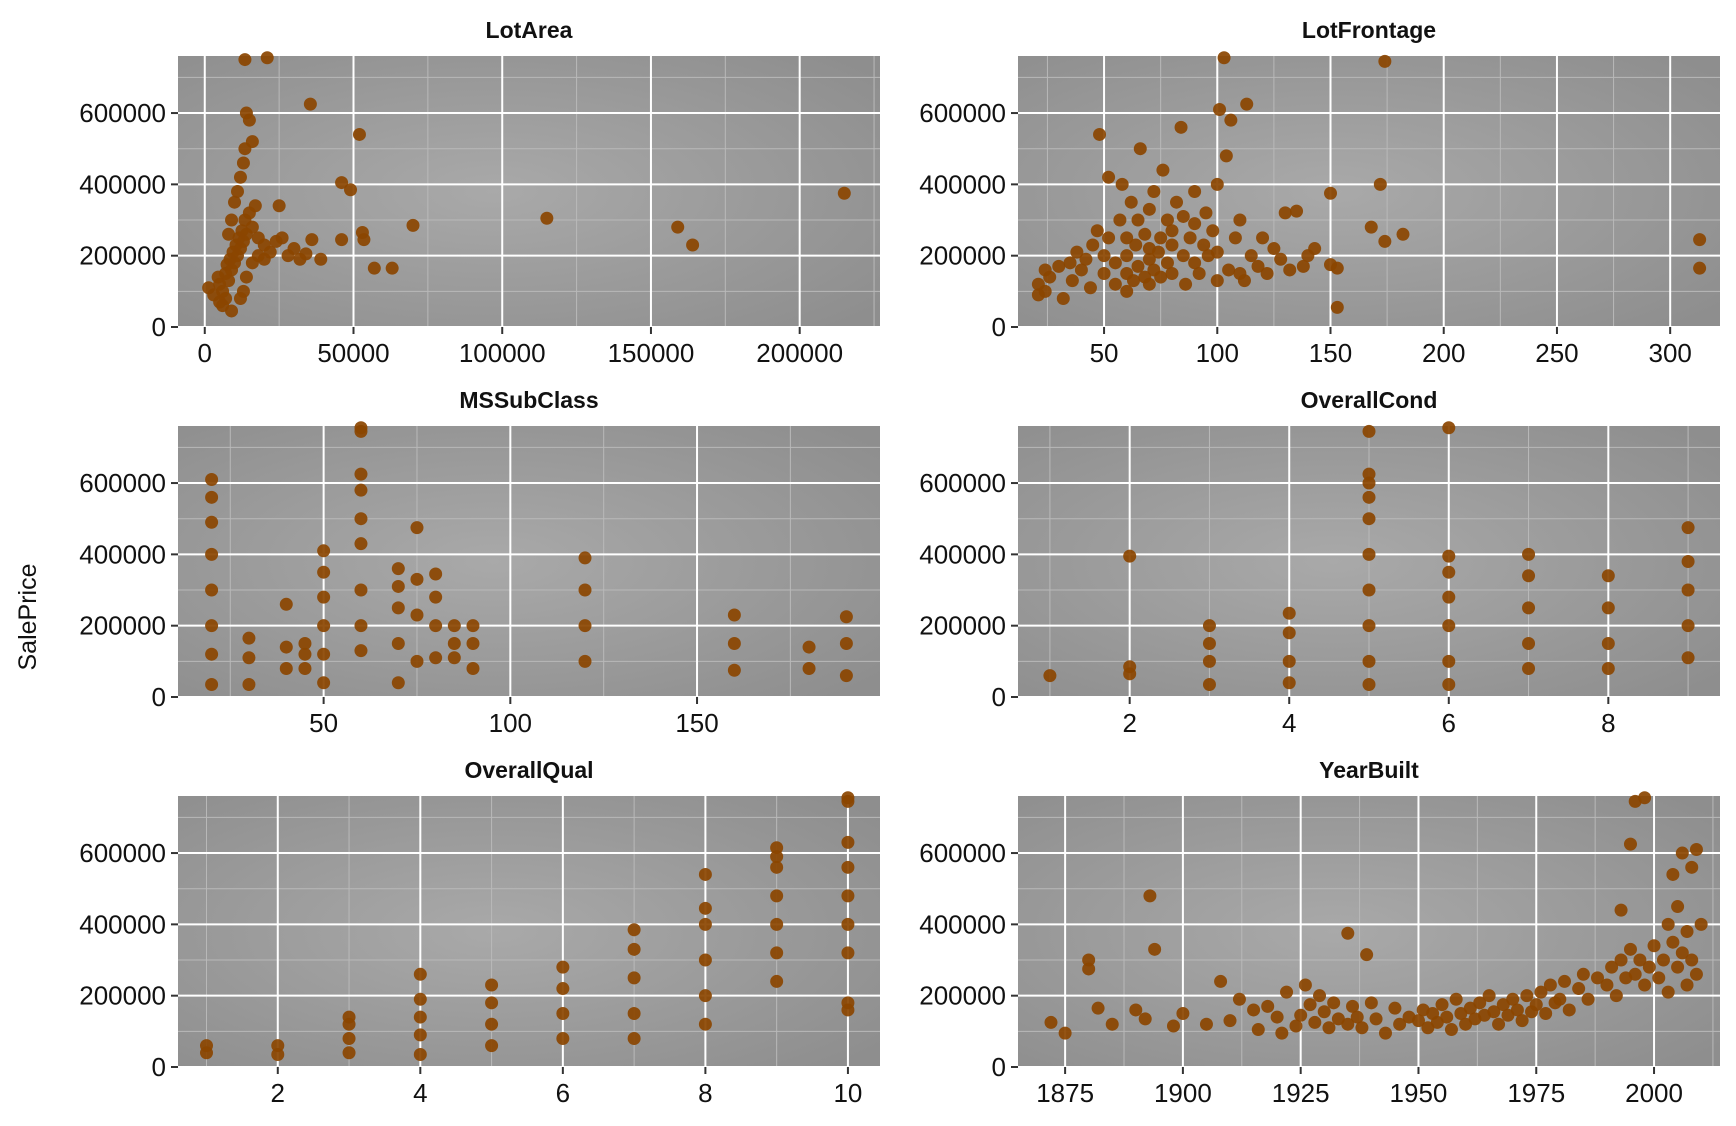 The image size is (1736, 1126). What do you see at coordinates (529, 191) in the screenshot?
I see `panel-background` at bounding box center [529, 191].